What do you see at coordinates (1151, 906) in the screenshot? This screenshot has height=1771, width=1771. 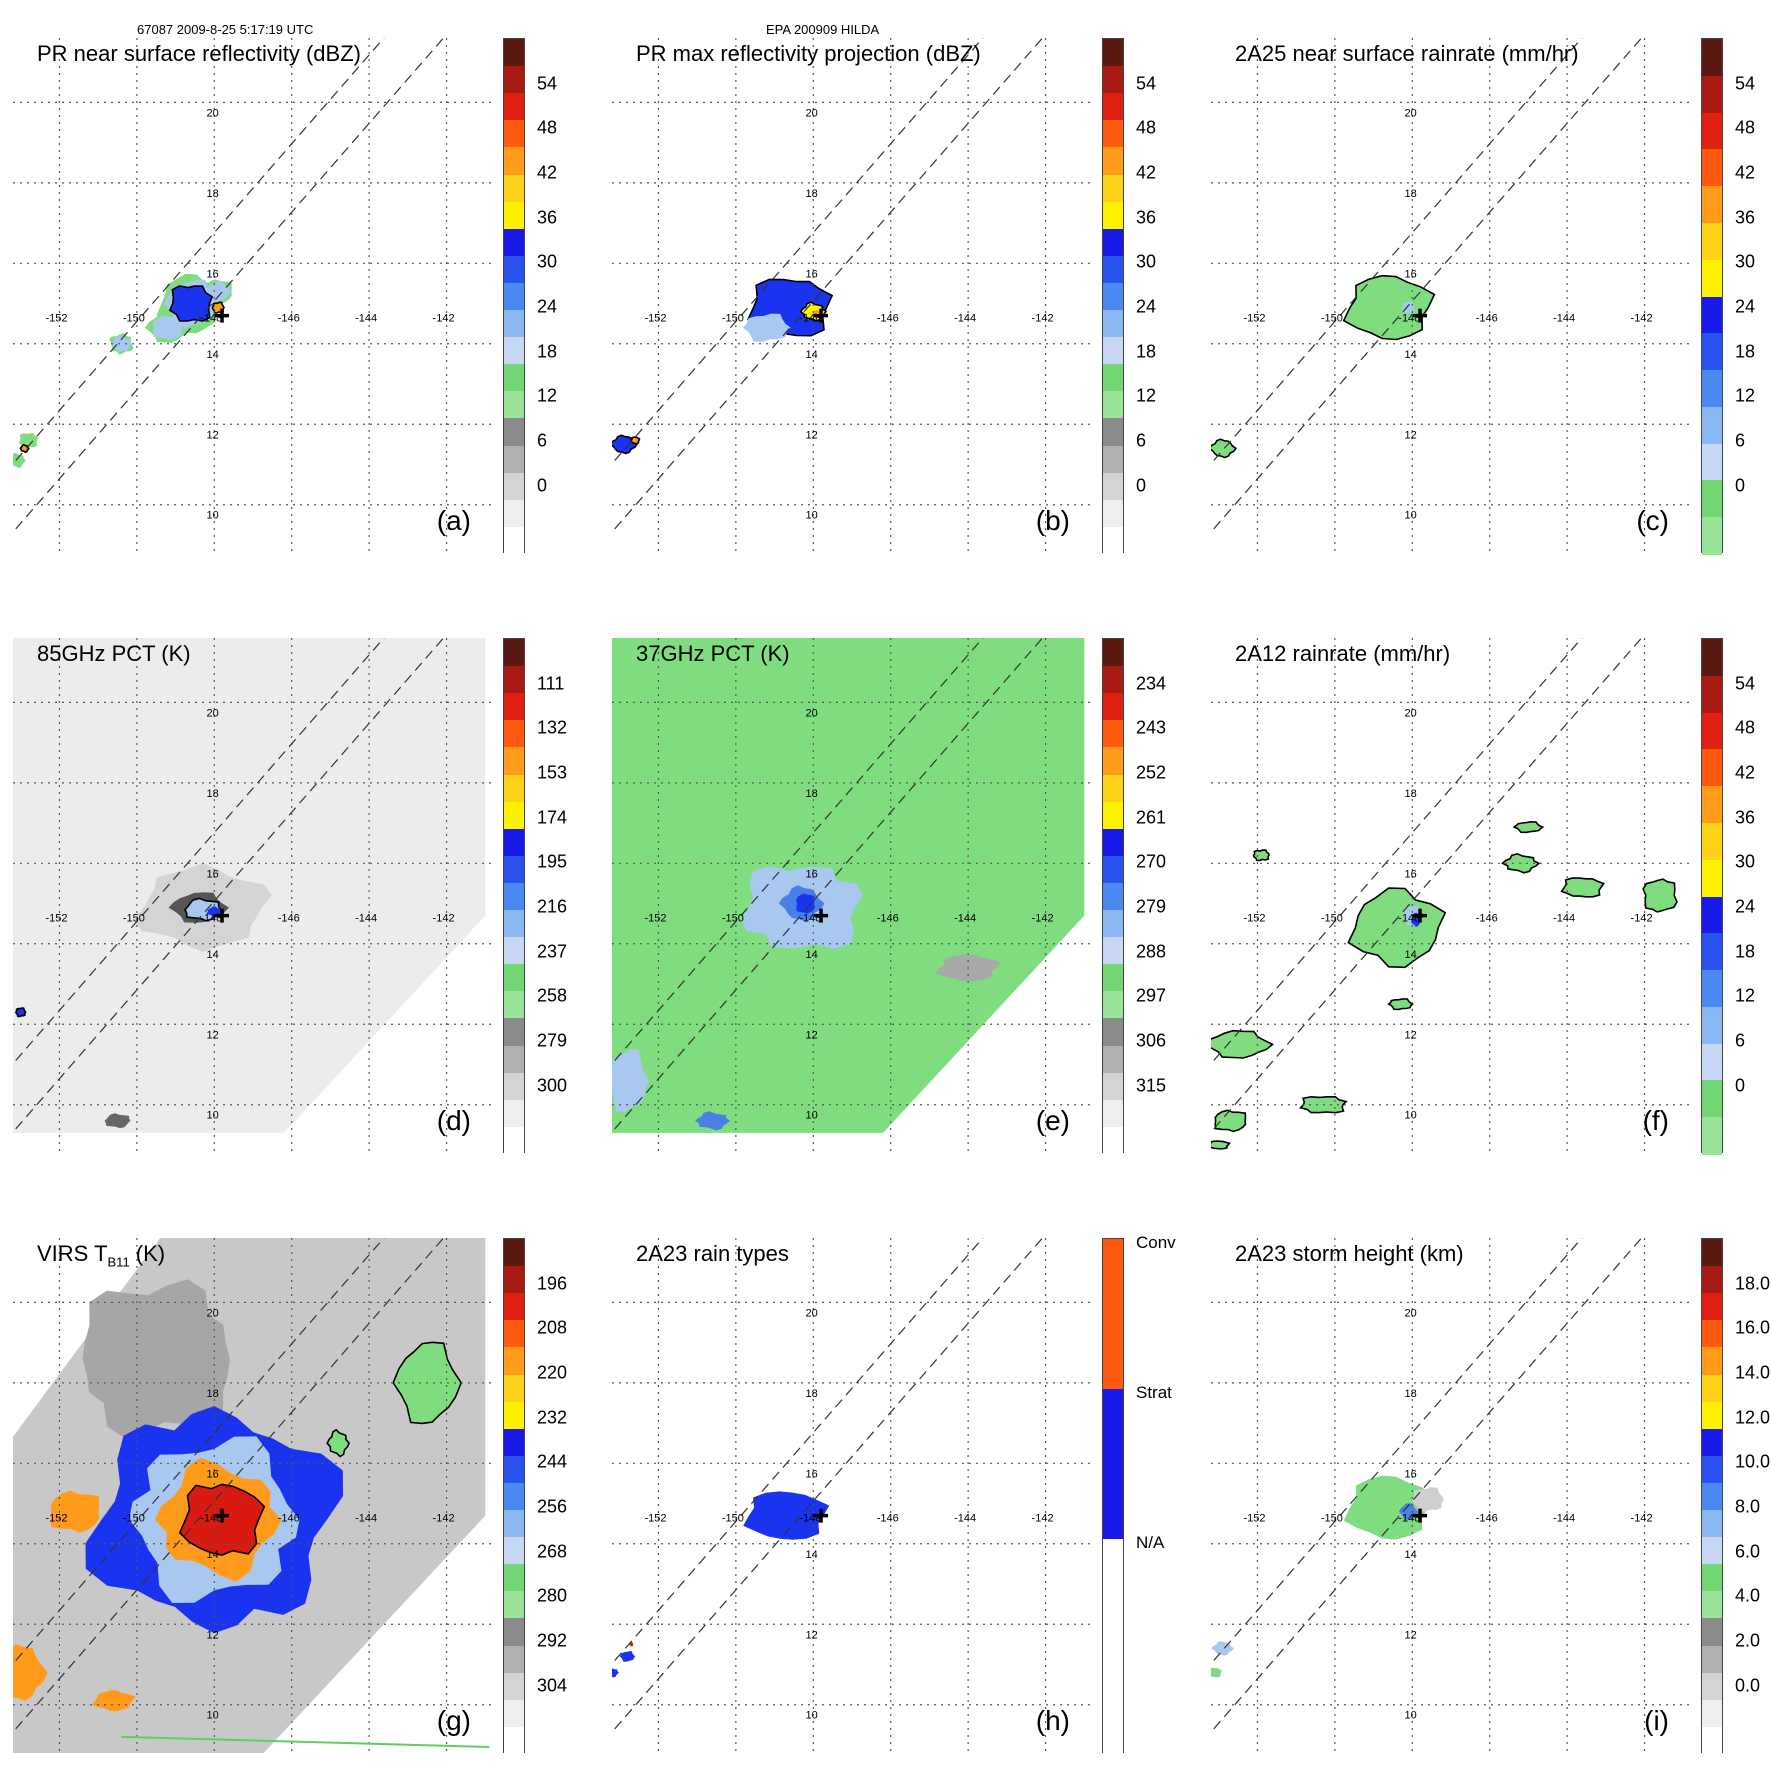 I see `colorbar-tick: 279` at bounding box center [1151, 906].